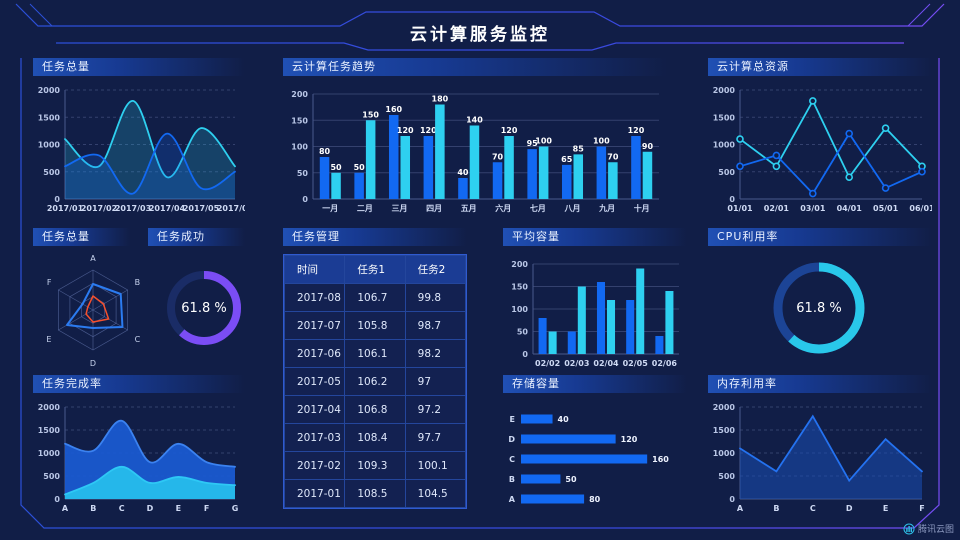  I want to click on series-cyan-line, so click(150, 139).